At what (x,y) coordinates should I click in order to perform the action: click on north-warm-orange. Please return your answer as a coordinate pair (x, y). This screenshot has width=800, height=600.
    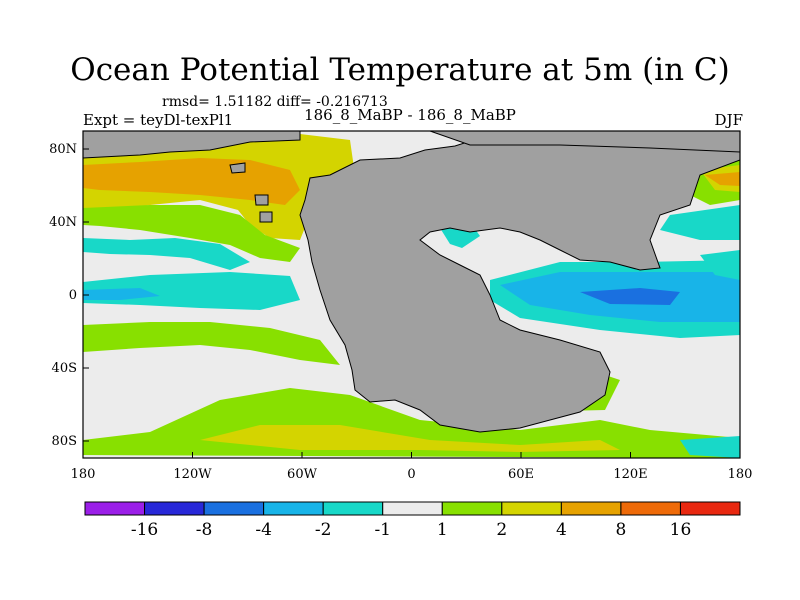
    Looking at the image, I should click on (191, 181).